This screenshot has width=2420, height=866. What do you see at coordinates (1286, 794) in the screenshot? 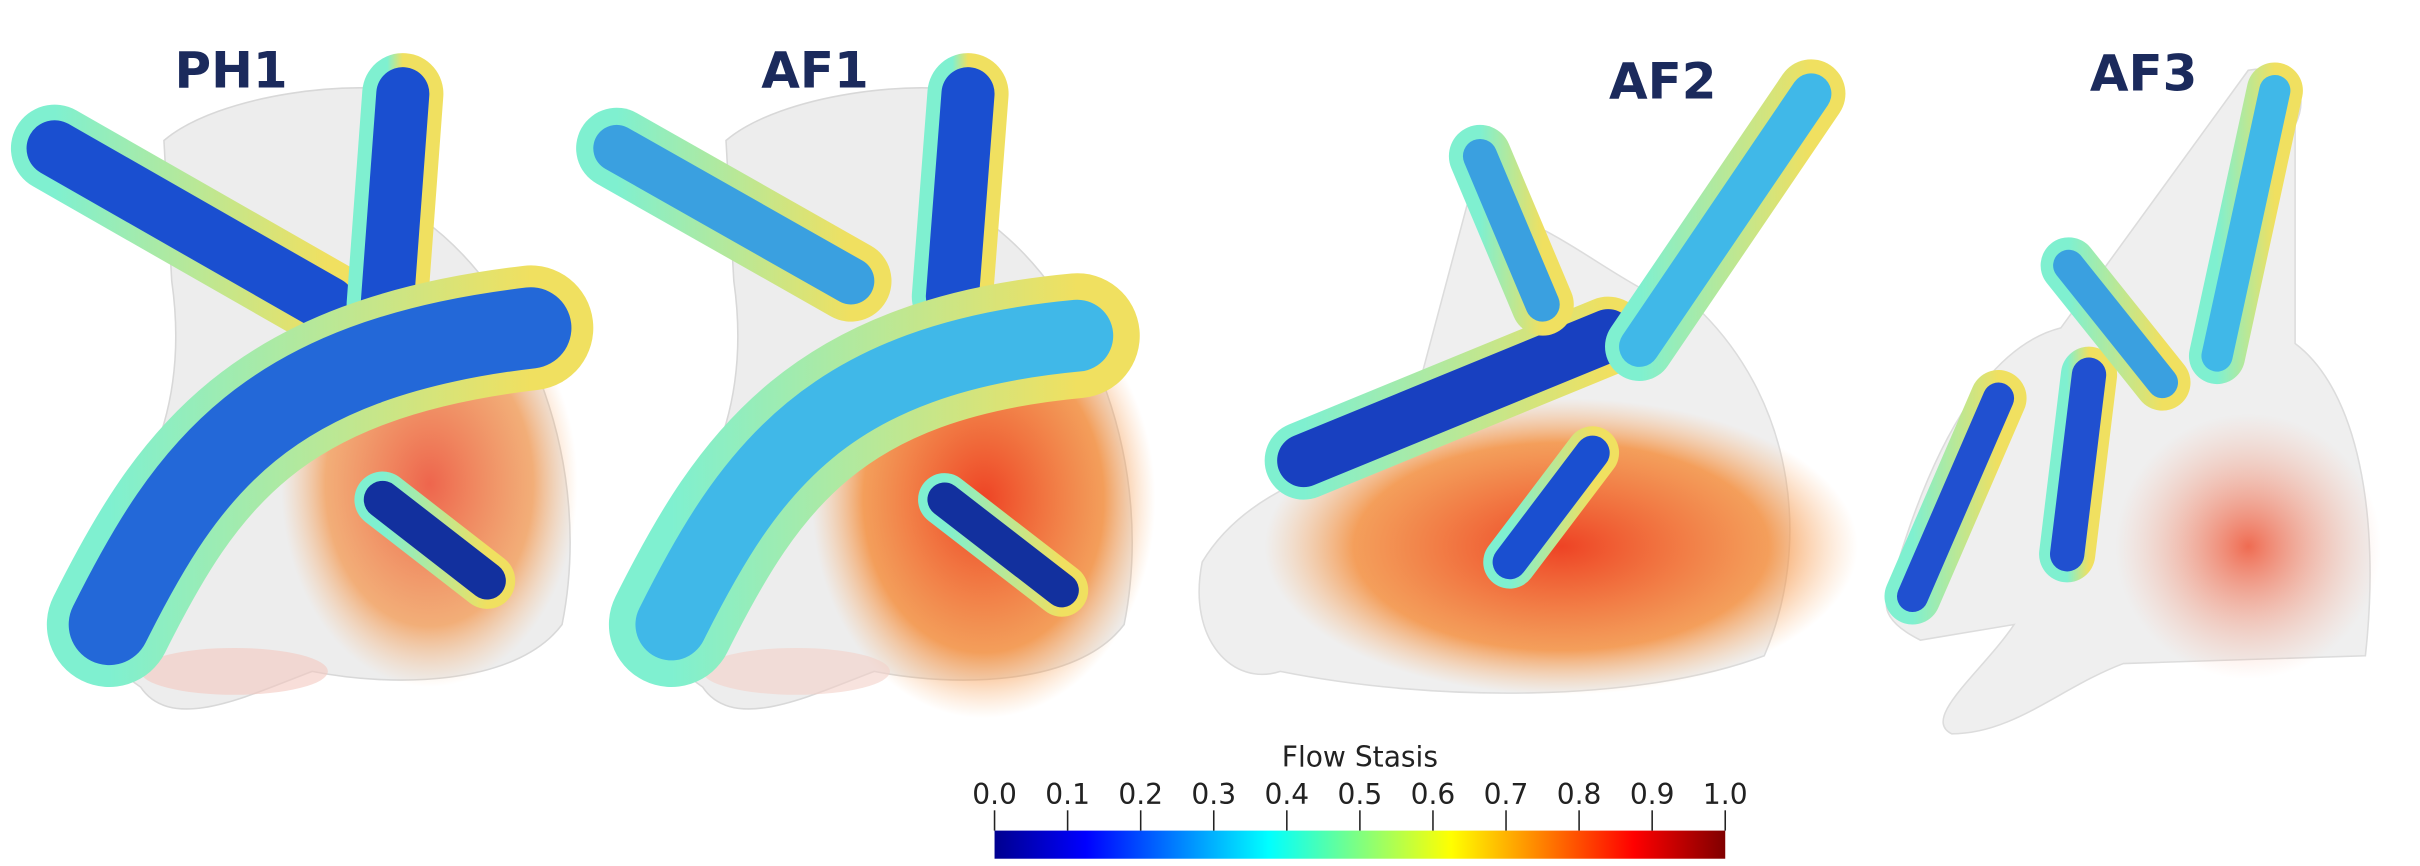
I see `colorbar-tick-label: 0.4` at bounding box center [1286, 794].